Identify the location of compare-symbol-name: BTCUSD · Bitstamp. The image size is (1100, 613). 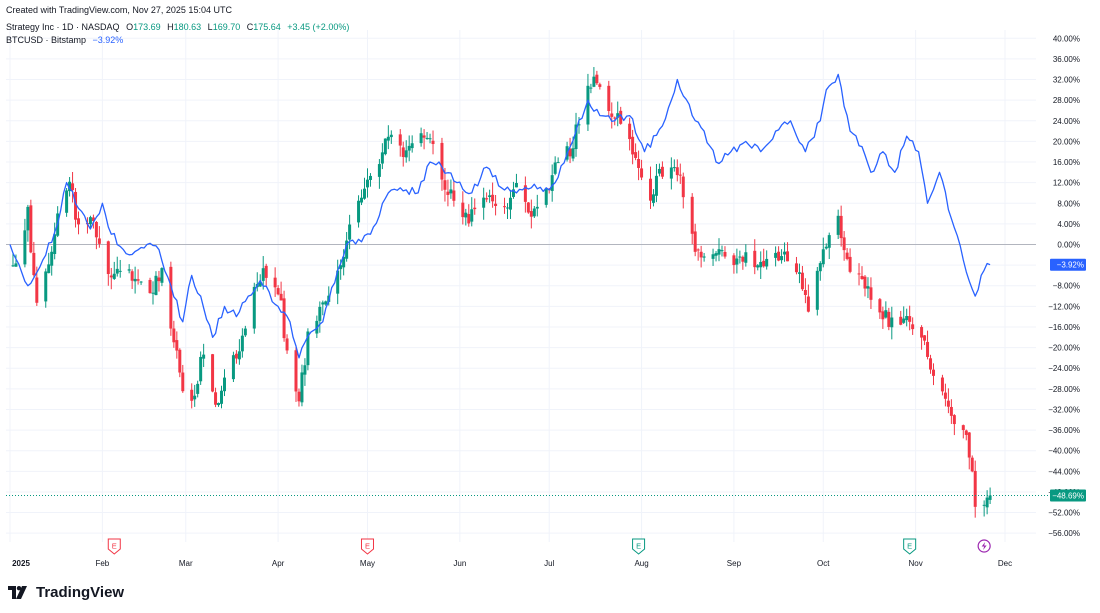
(46, 40).